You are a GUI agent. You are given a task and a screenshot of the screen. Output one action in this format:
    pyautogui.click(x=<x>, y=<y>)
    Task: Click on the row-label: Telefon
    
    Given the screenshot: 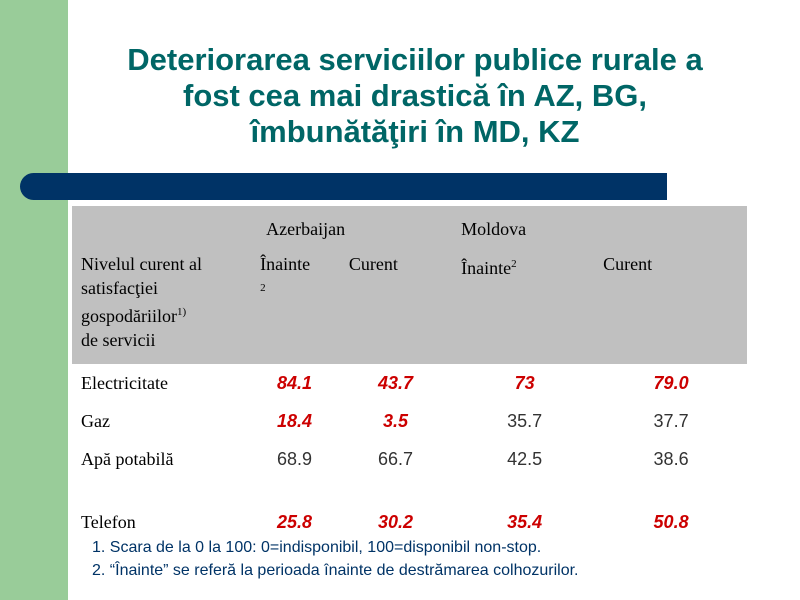 What is the action you would take?
    pyautogui.click(x=108, y=521)
    